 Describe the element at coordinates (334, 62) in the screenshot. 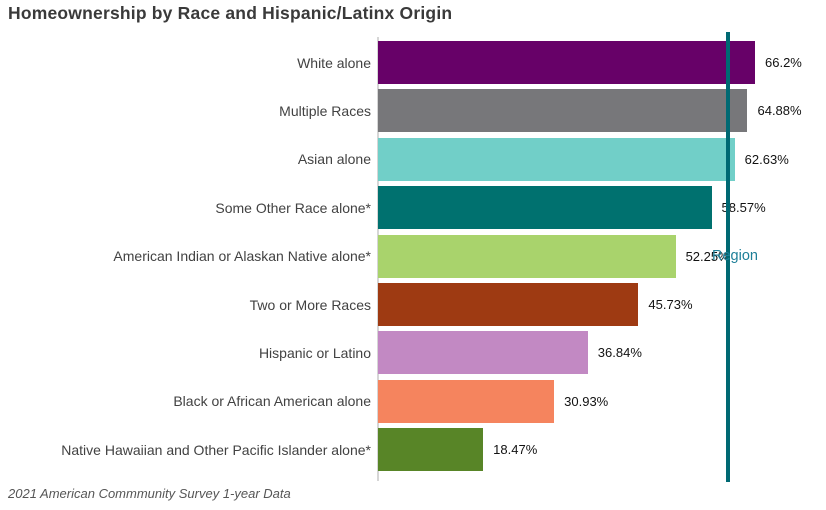

I see `category-label: White alone` at that location.